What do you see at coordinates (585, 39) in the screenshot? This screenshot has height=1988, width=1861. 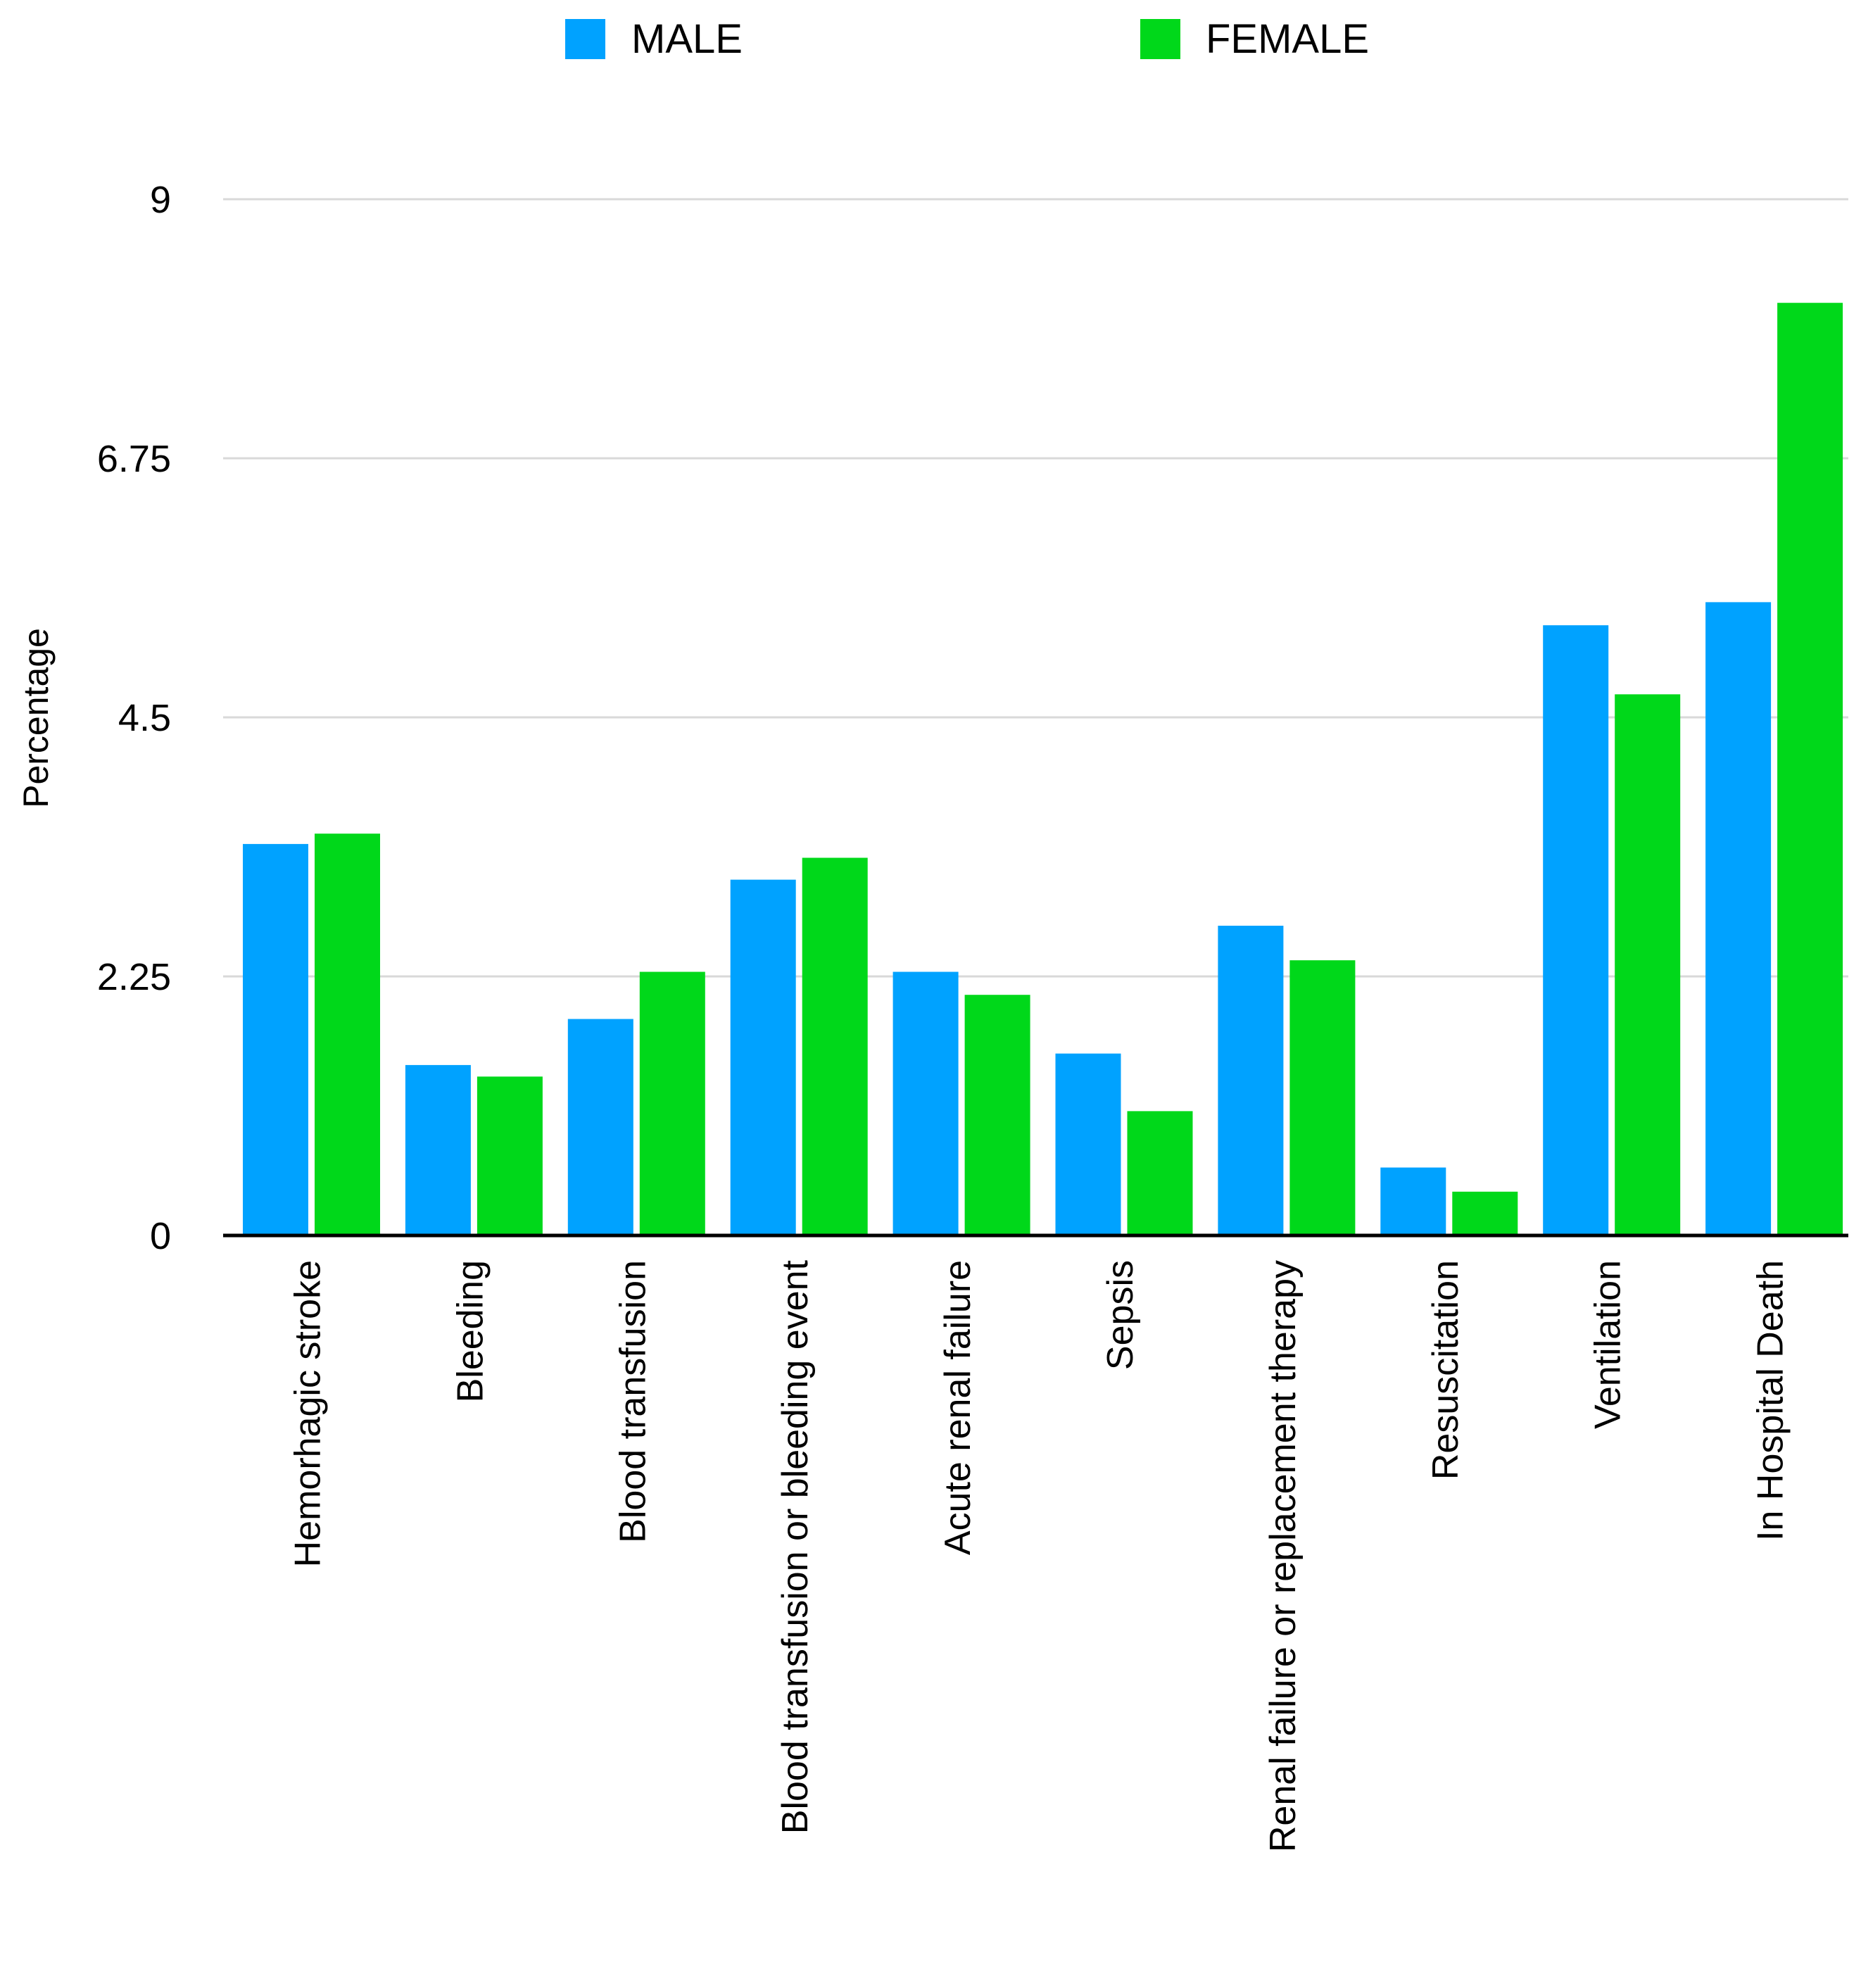 I see `legend-swatch-male` at bounding box center [585, 39].